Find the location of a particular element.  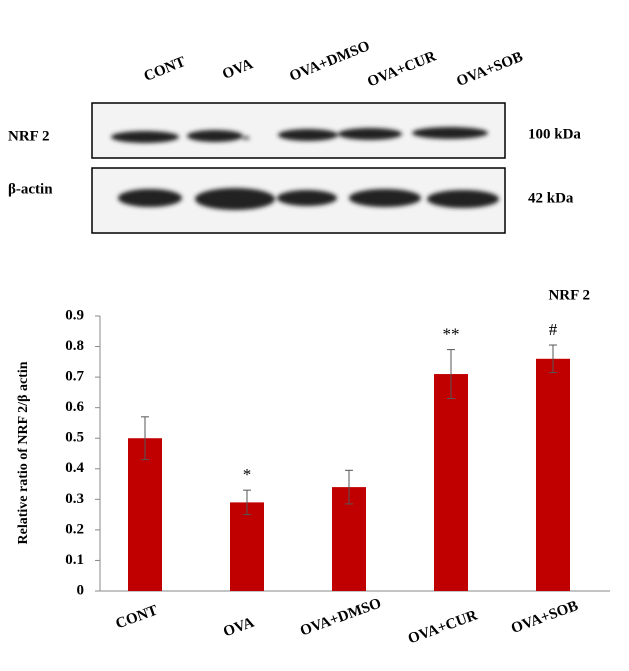

blot-bands is located at coordinates (305, 168).